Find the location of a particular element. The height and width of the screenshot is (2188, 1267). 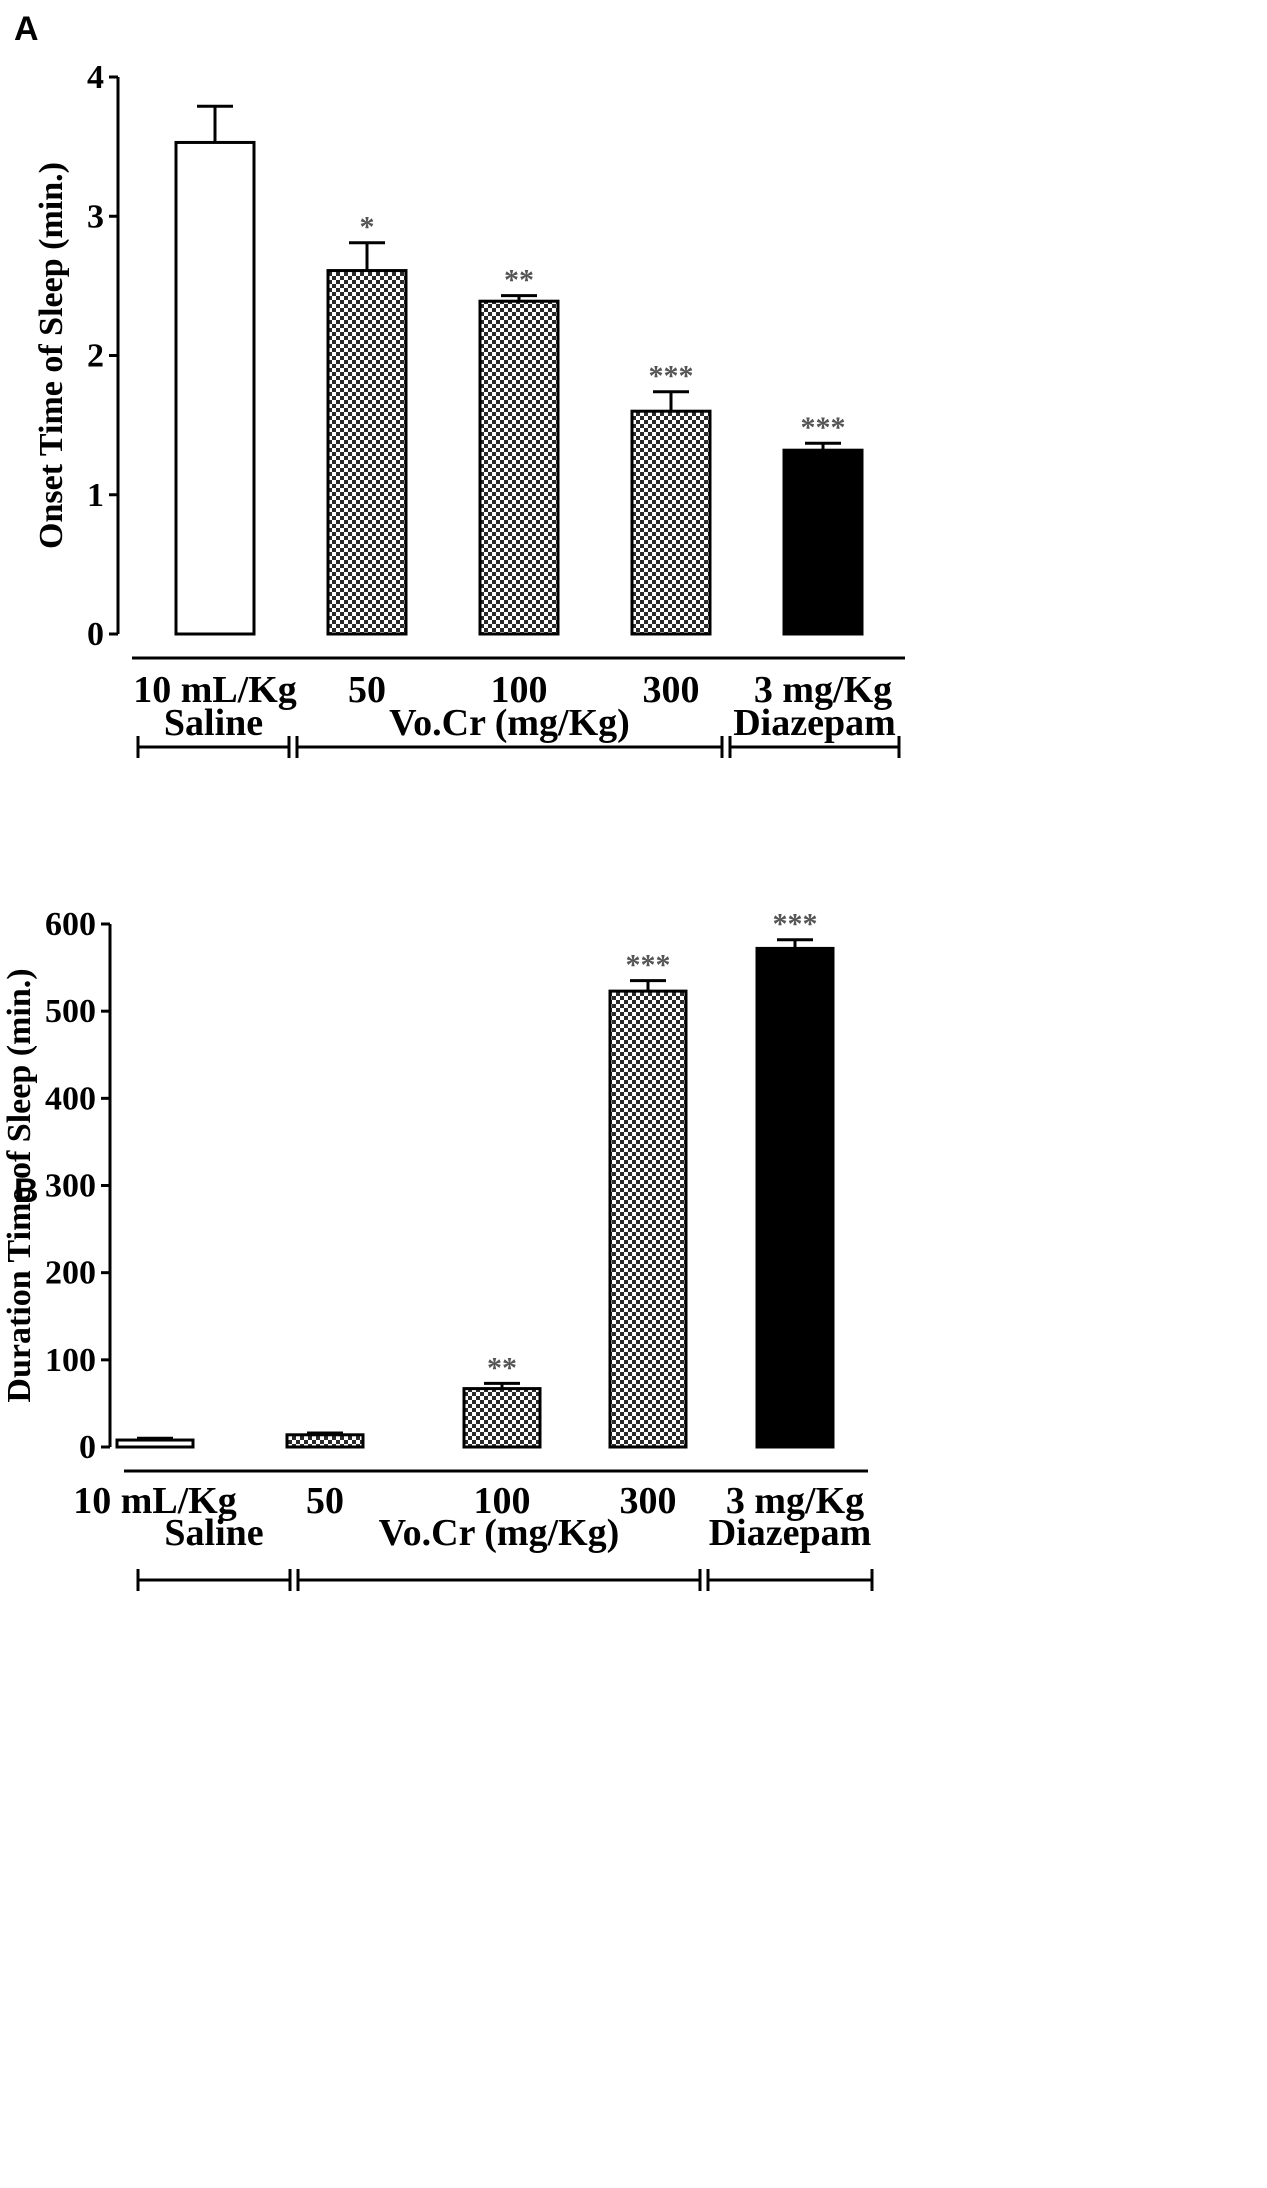

panel-b-y-tick-label: 600 is located at coordinates (70, 924).